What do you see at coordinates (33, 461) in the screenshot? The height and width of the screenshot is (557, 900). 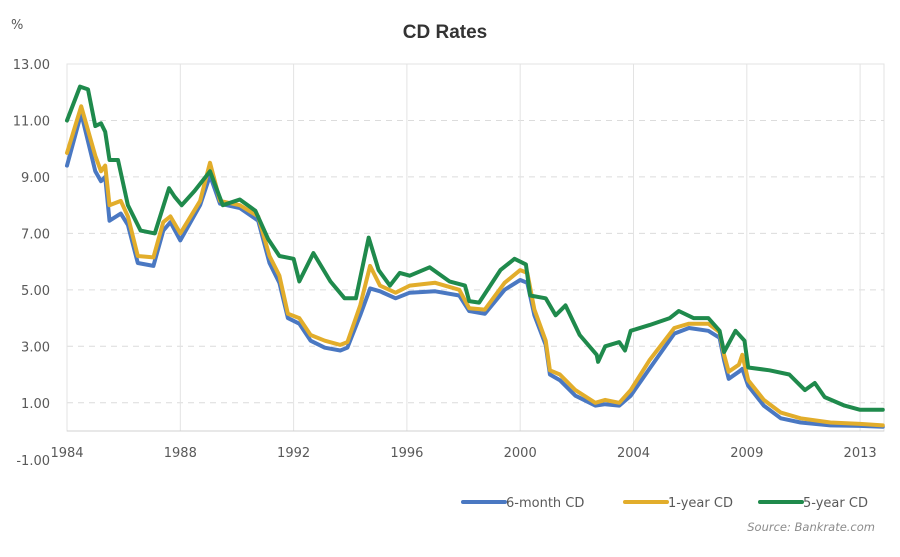 I see `y-tick-label: -1.00` at bounding box center [33, 461].